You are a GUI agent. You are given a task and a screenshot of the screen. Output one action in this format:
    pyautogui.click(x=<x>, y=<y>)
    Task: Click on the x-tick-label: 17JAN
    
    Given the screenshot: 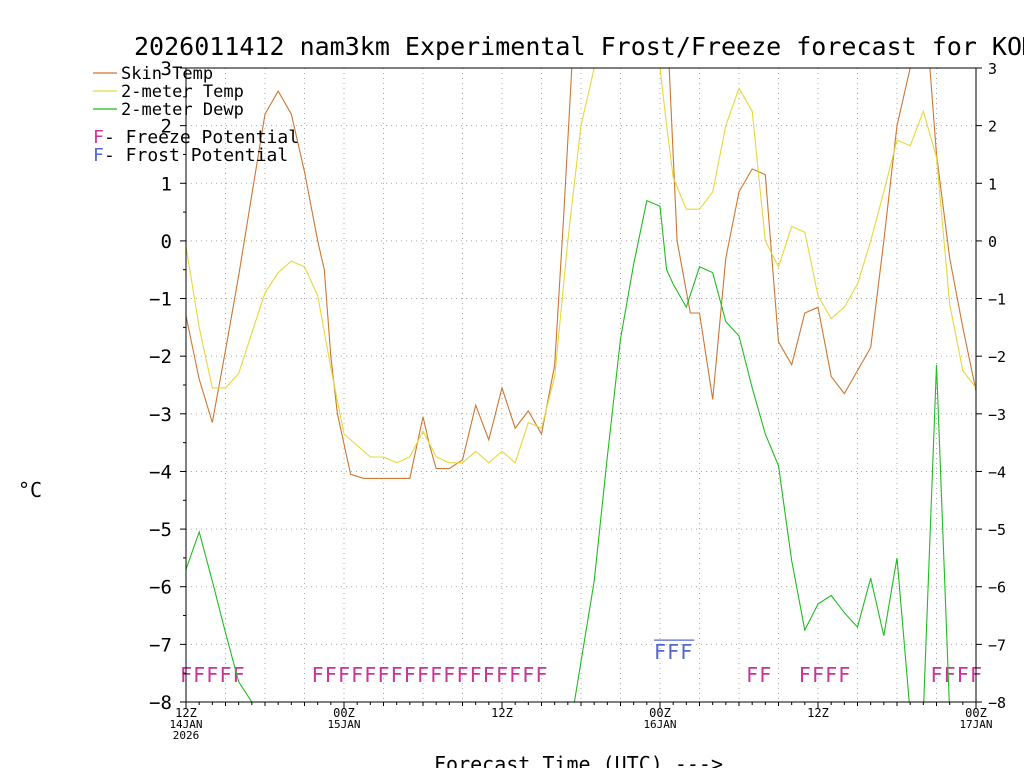 What is the action you would take?
    pyautogui.click(x=975, y=724)
    